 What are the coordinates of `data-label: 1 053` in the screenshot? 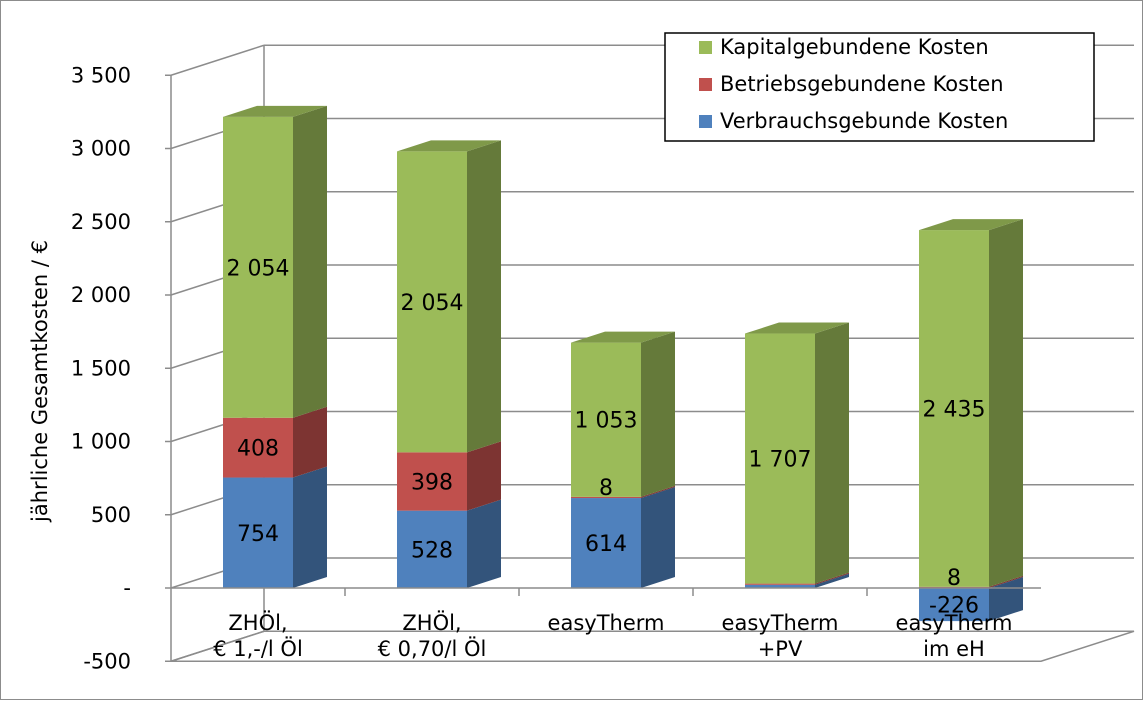 It's located at (606, 421).